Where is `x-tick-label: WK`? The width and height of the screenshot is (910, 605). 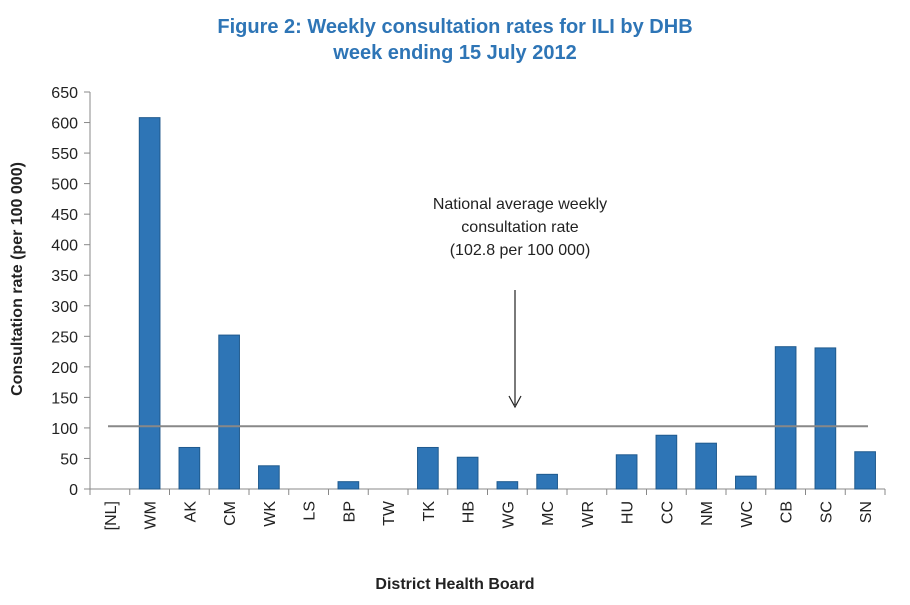 x-tick-label: WK is located at coordinates (270, 514).